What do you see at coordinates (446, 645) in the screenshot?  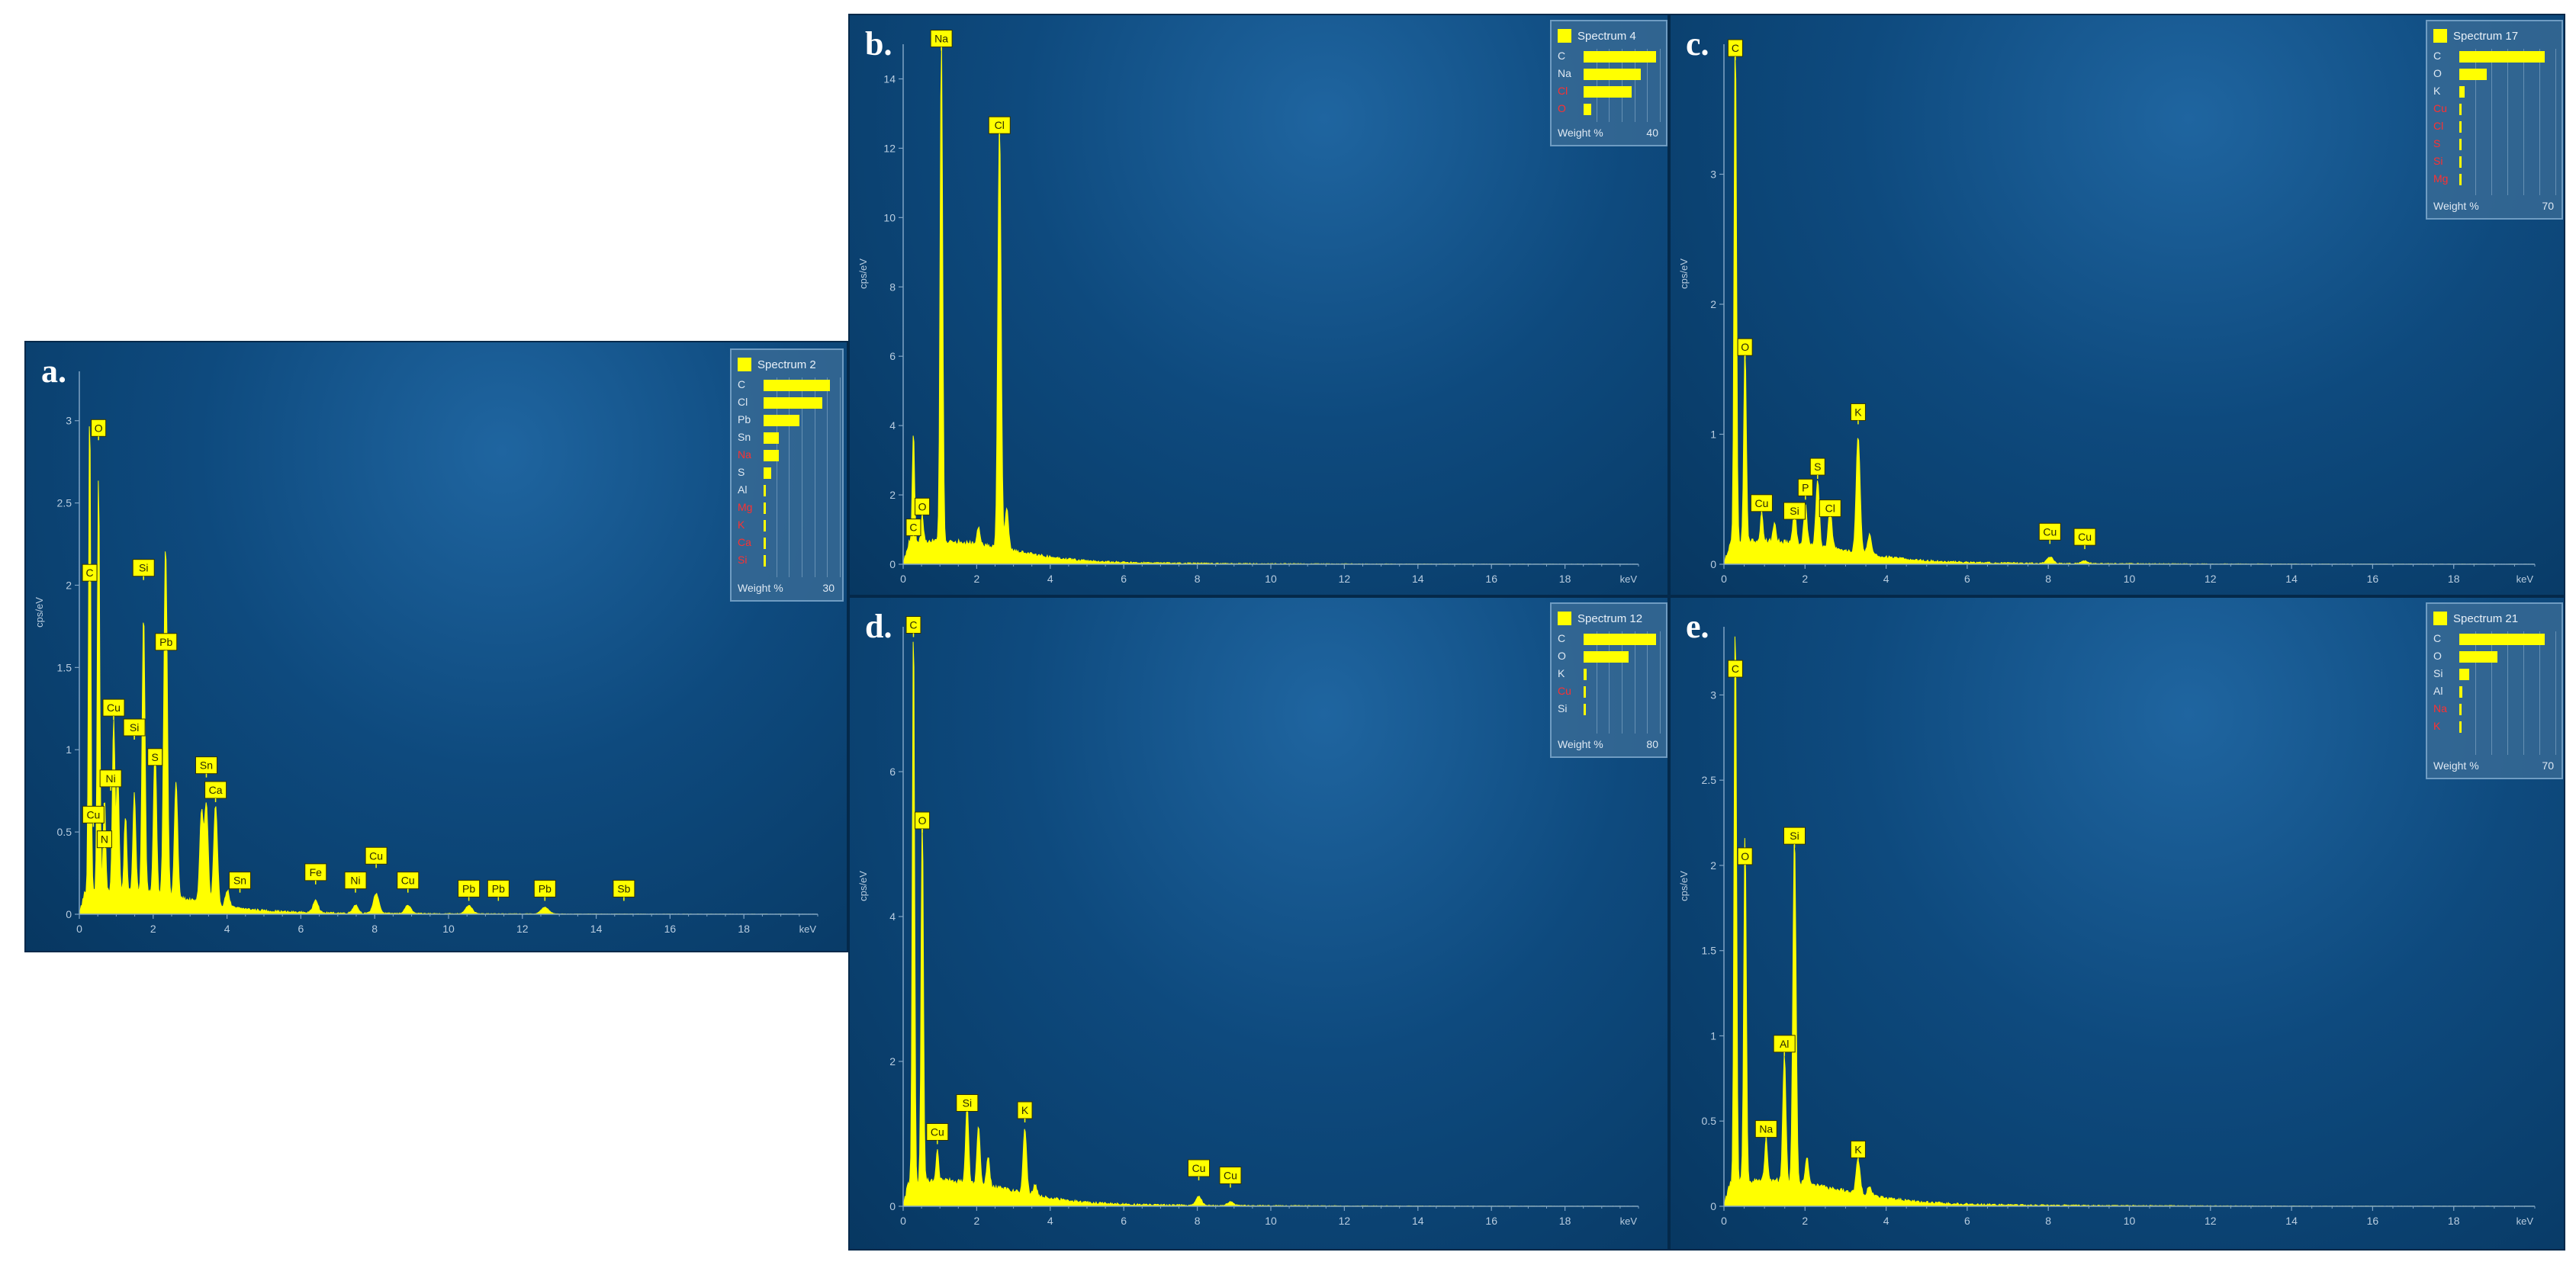 I see `axes` at bounding box center [446, 645].